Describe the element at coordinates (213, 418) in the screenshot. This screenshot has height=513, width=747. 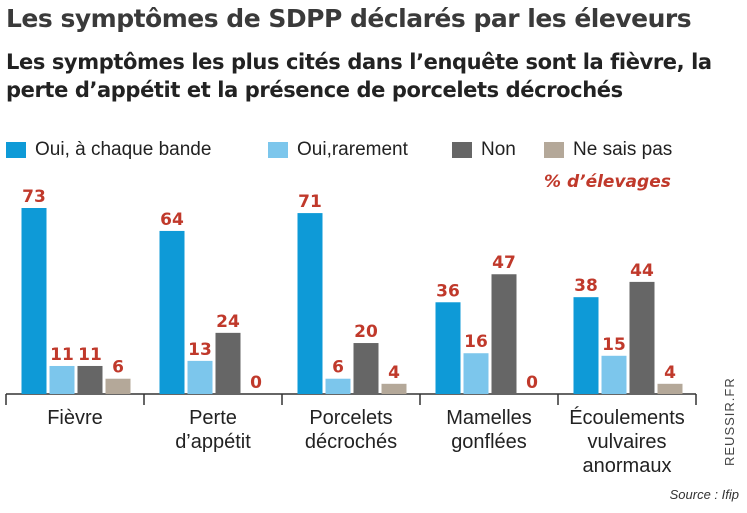
I see `category-label-perte: Perte` at that location.